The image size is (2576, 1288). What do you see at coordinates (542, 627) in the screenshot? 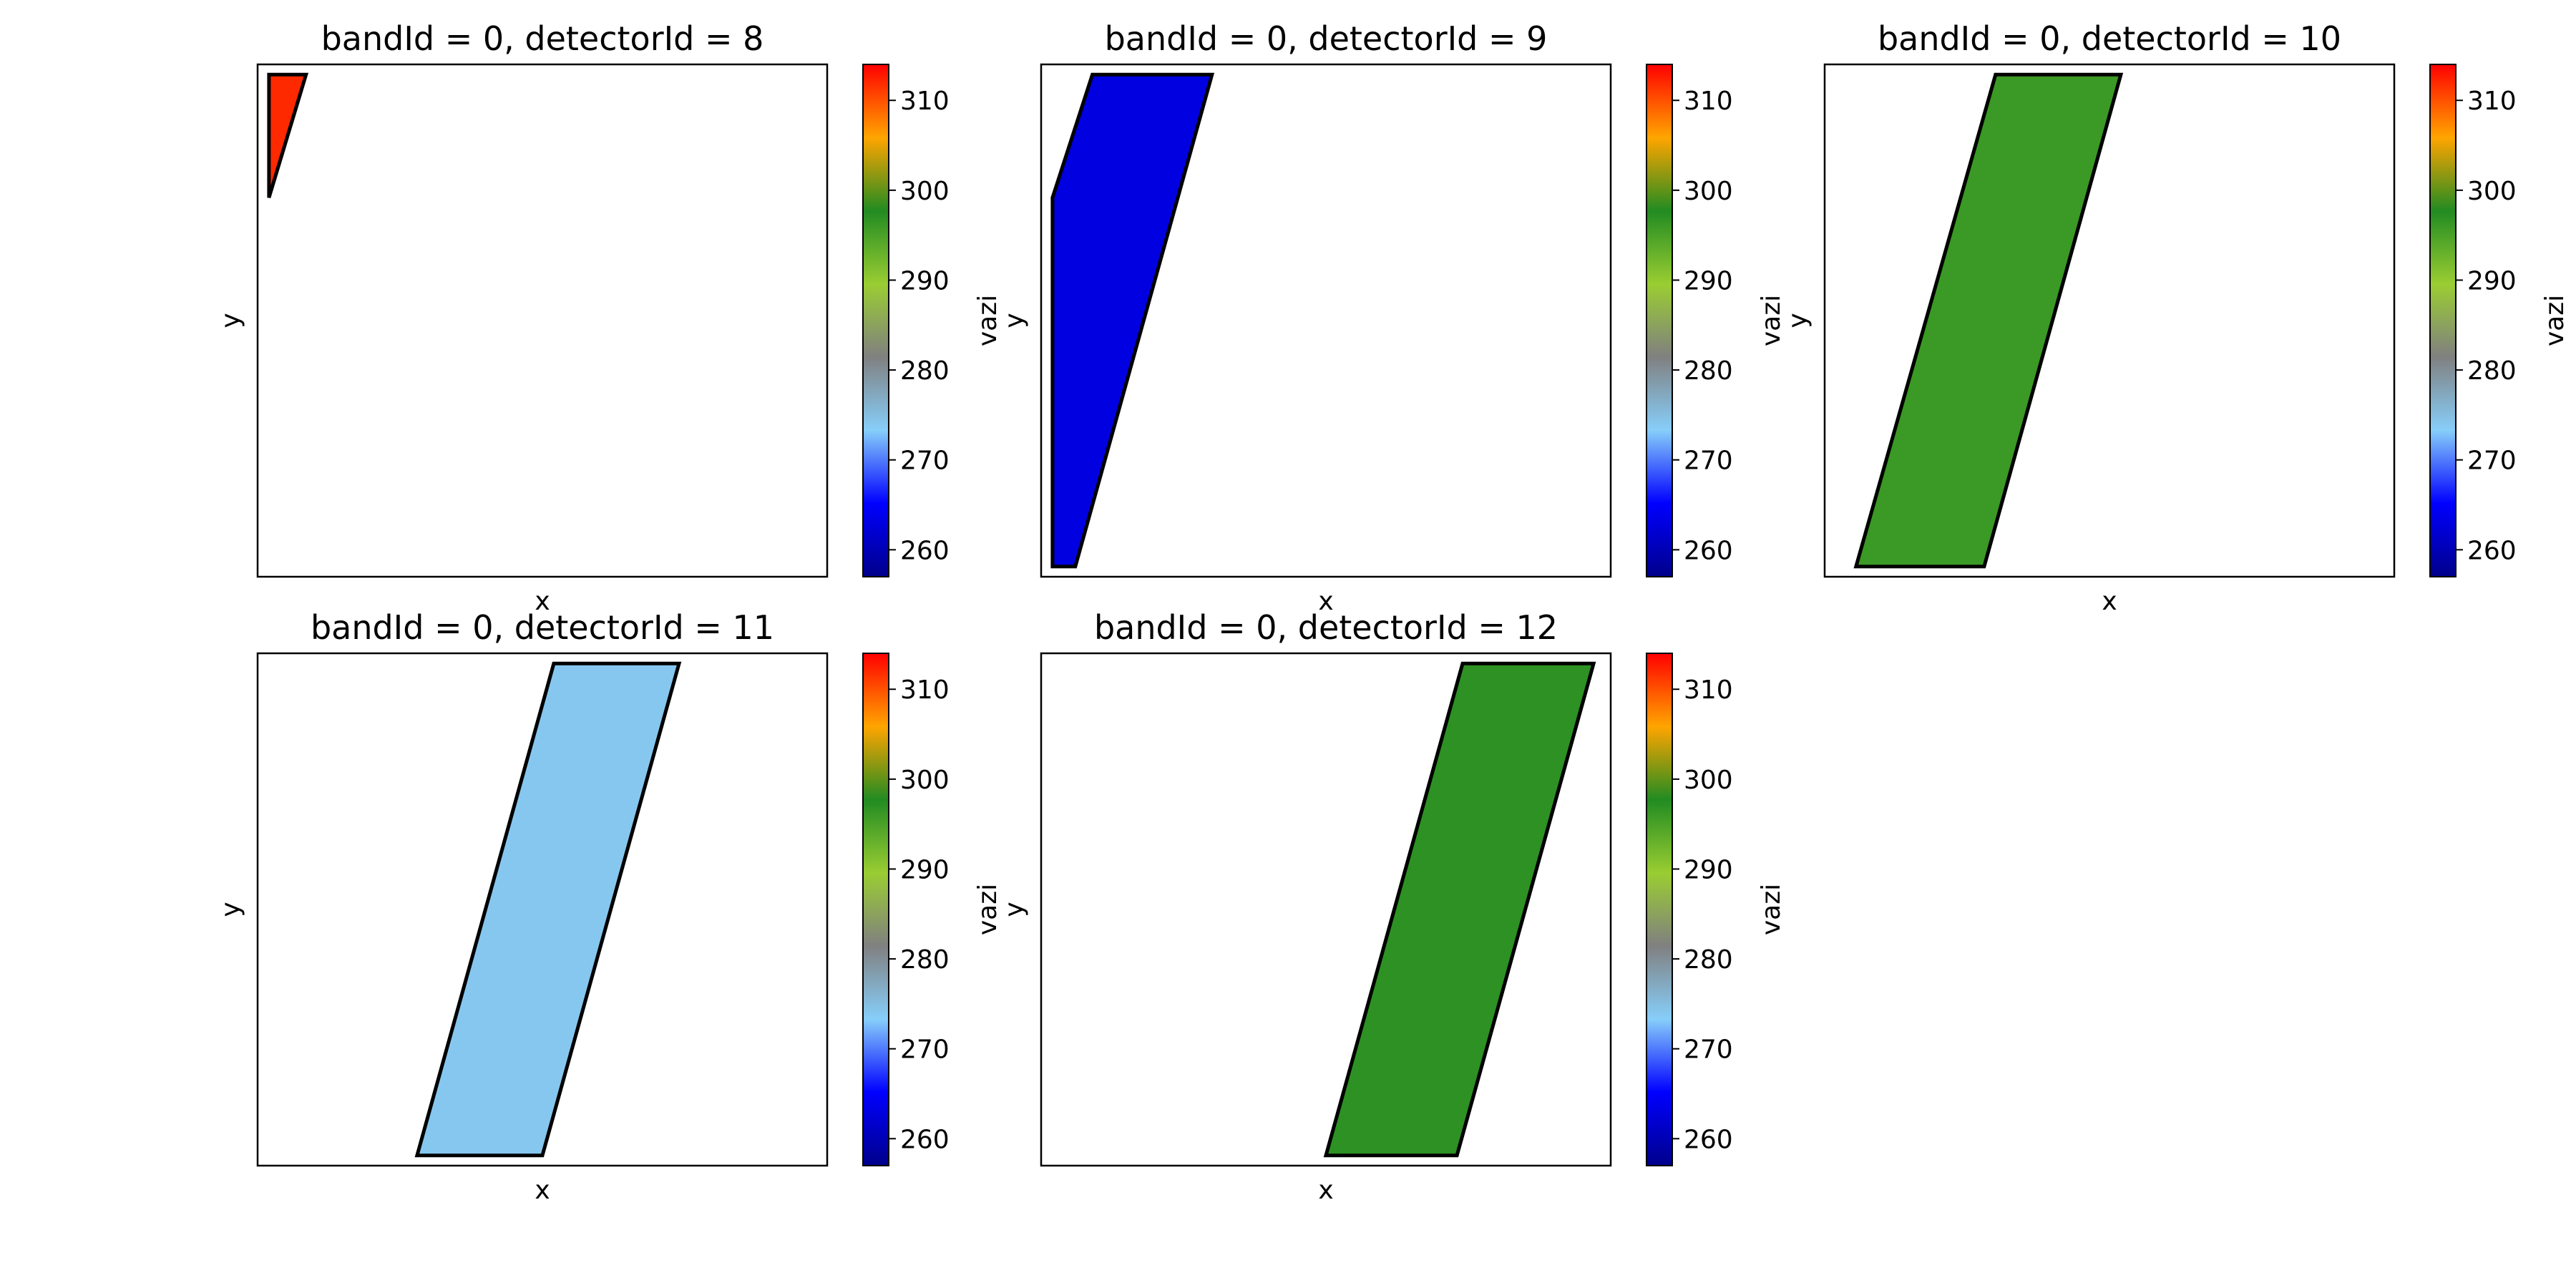
I see `panel-title-3: bandId = 0, detectorId = 11` at bounding box center [542, 627].